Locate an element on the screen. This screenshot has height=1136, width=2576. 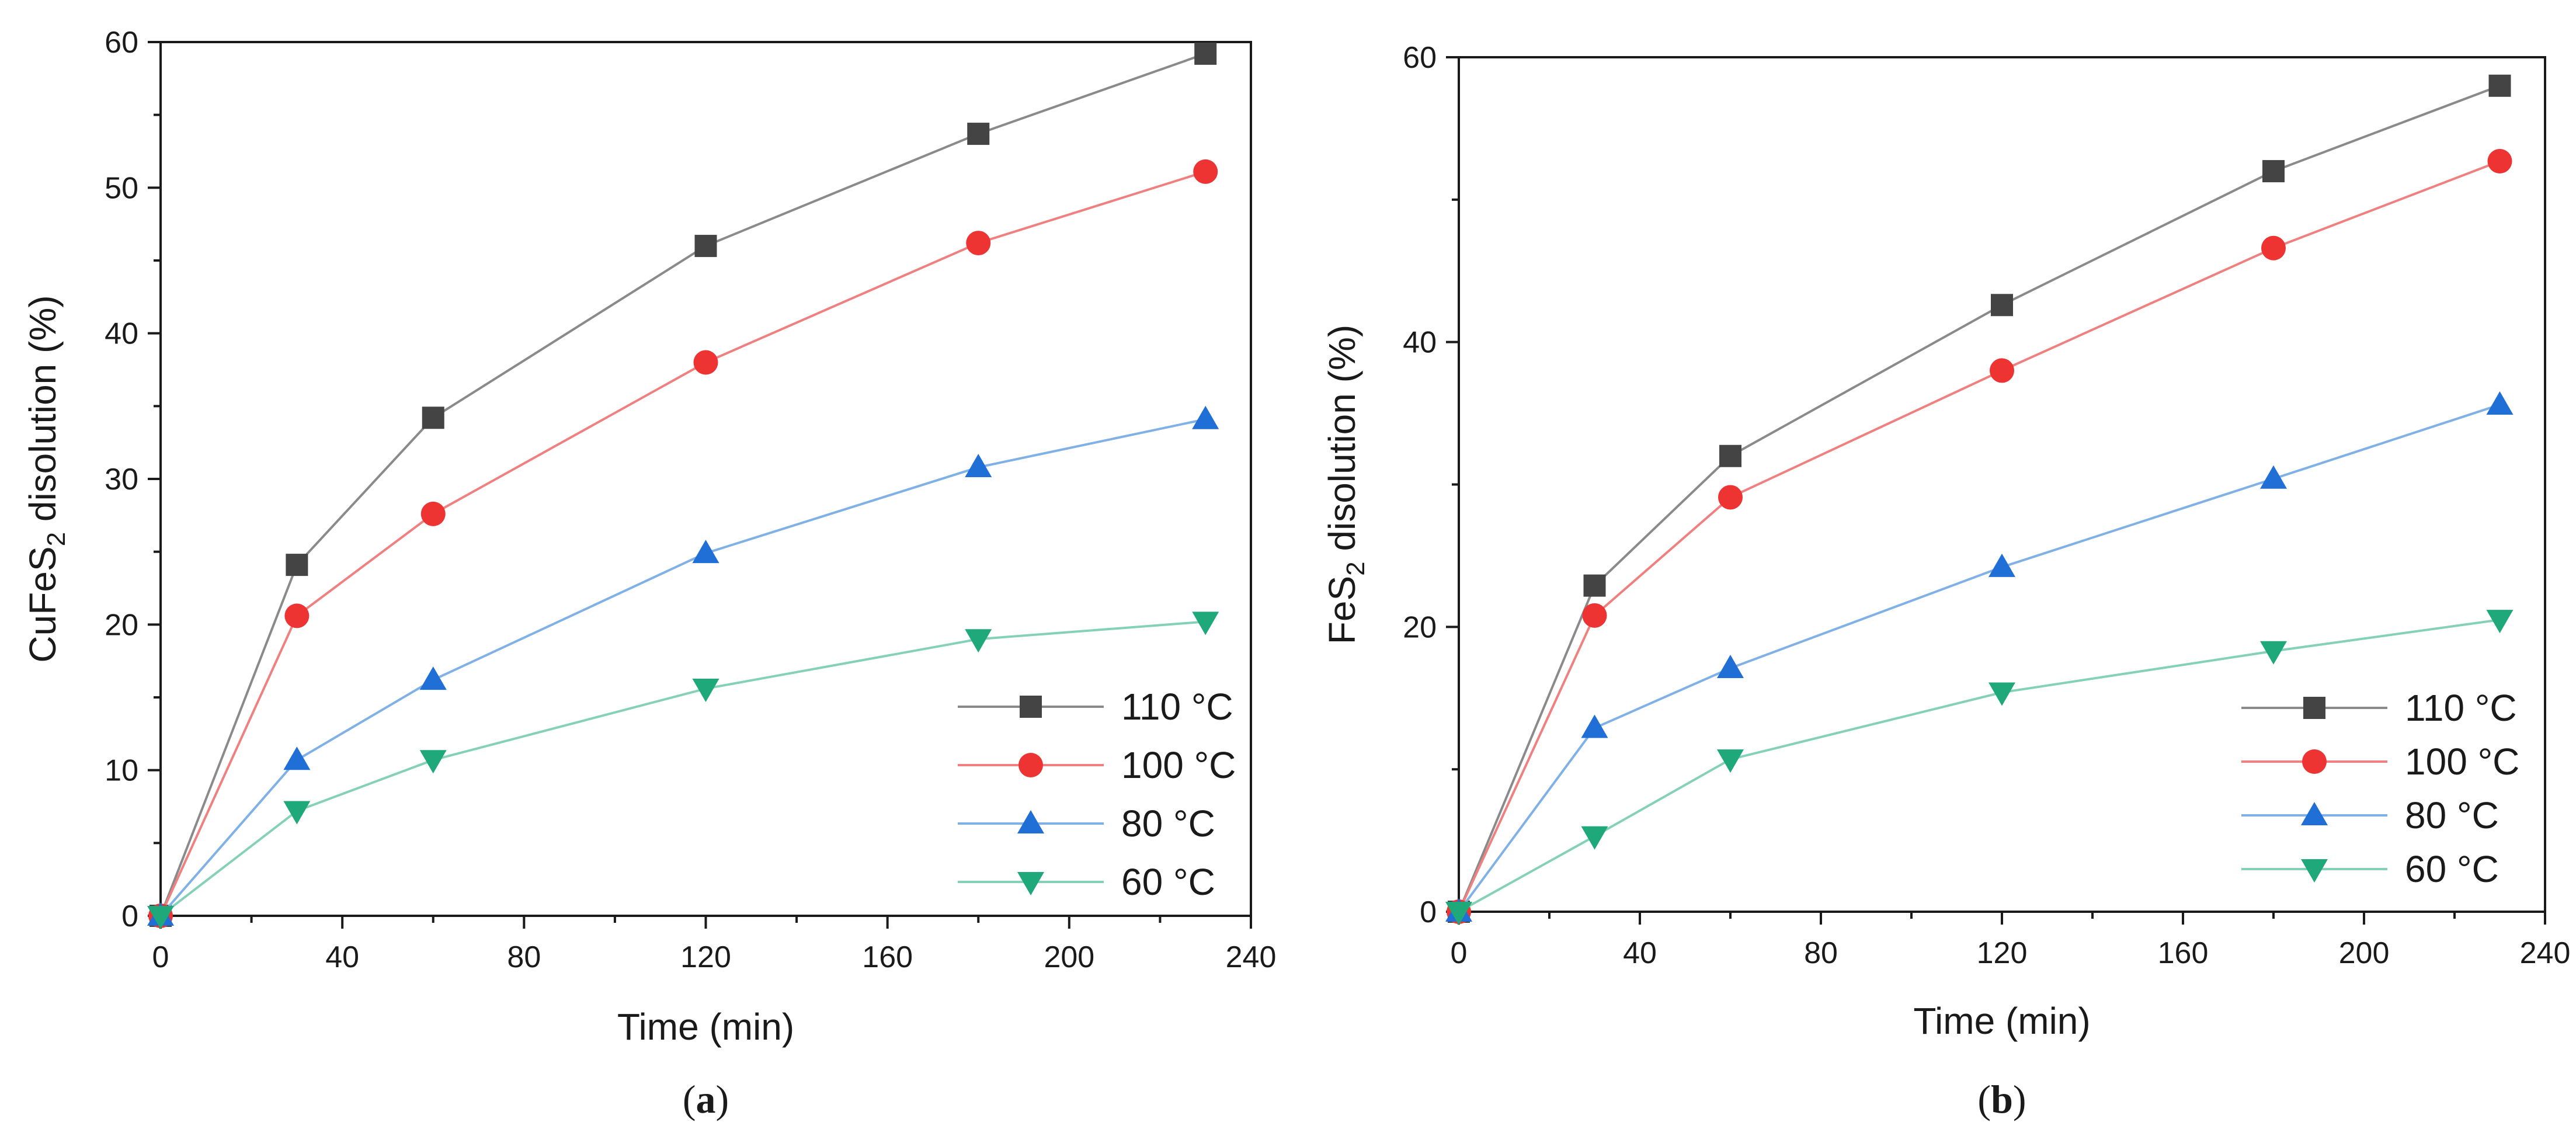
y-axis-title: CuFeS2 disolution (%) is located at coordinates (46, 479).